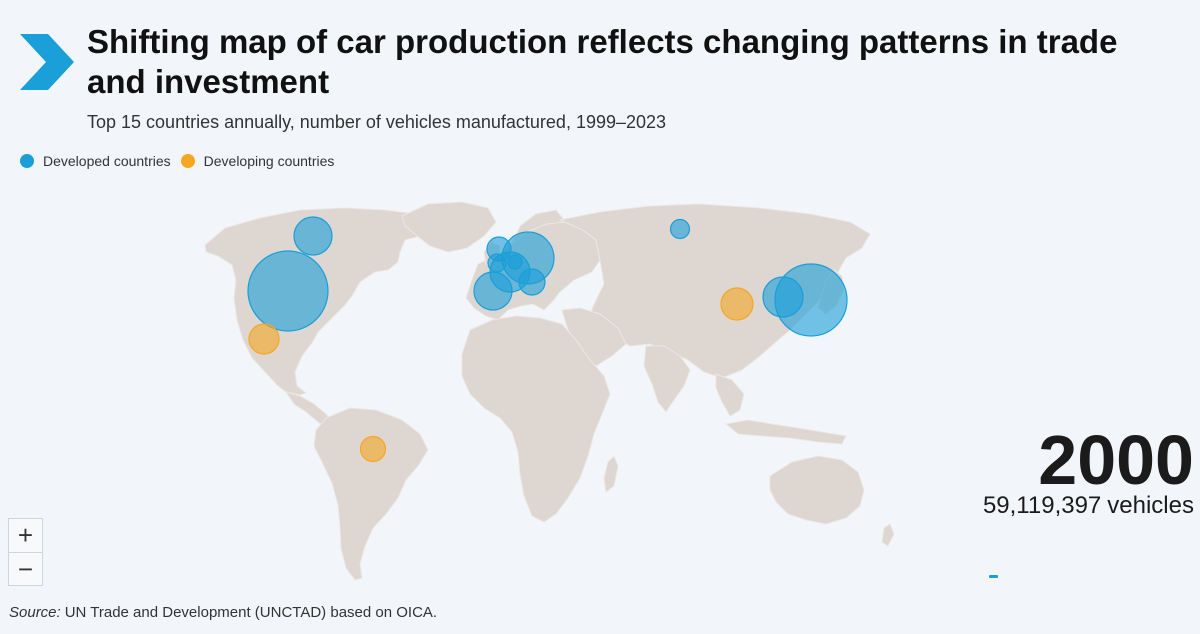 Image resolution: width=1200 pixels, height=634 pixels. What do you see at coordinates (817, 490) in the screenshot?
I see `land-australia` at bounding box center [817, 490].